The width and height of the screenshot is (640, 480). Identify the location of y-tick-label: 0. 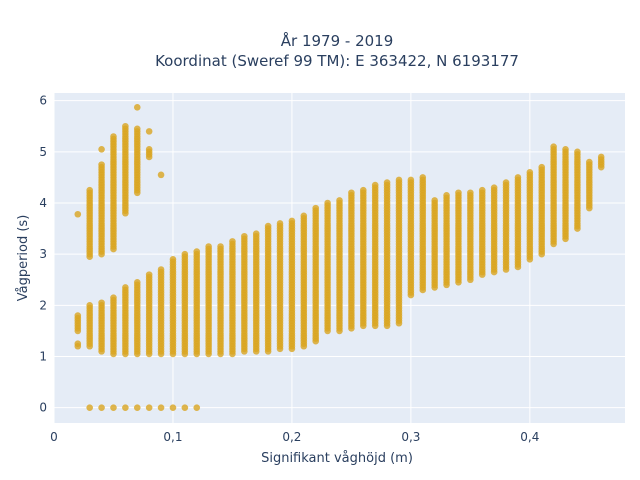
(43, 408).